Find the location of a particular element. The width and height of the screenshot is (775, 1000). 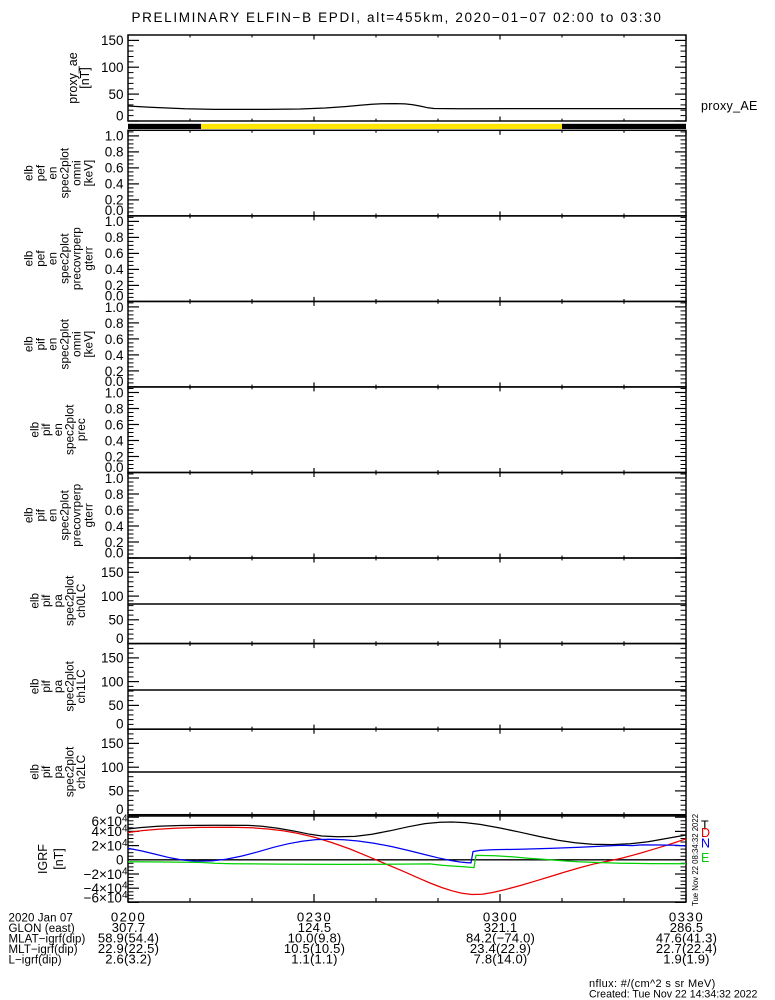

svg-text: T is located at coordinates (705, 826).